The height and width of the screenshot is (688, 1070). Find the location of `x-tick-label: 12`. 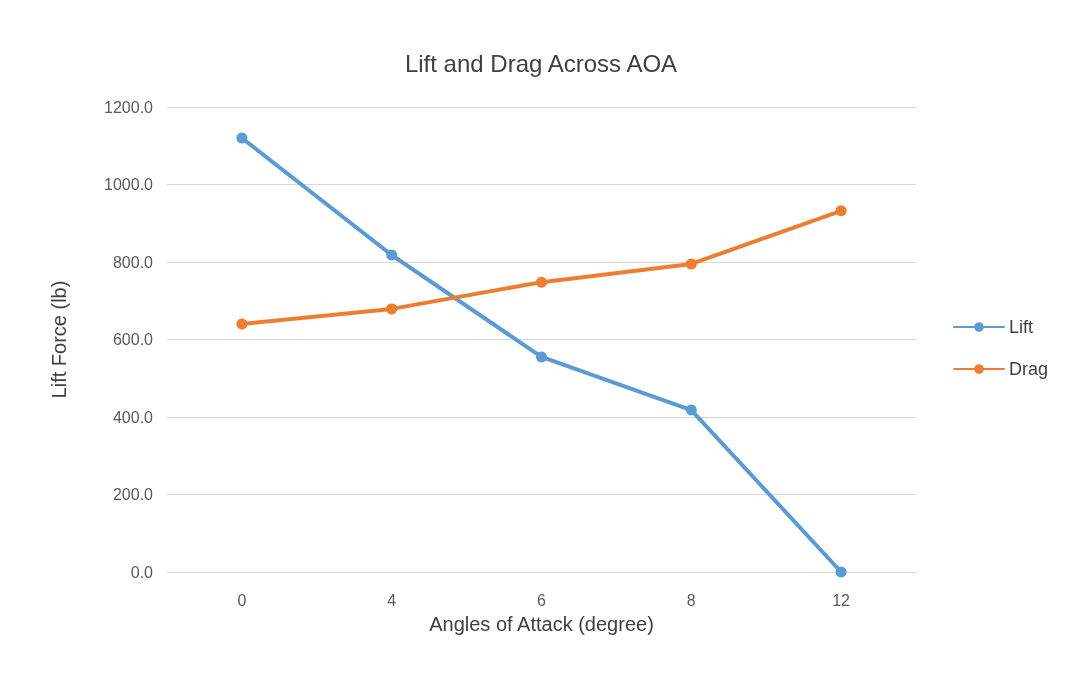

x-tick-label: 12 is located at coordinates (841, 600).